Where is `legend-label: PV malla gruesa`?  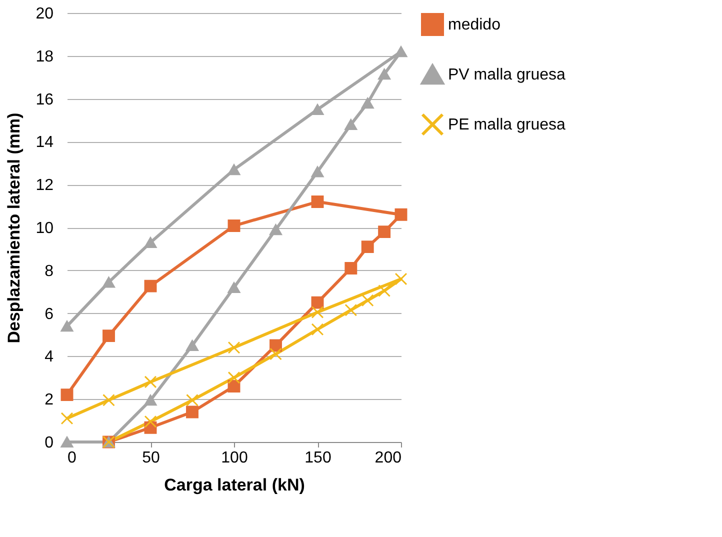 legend-label: PV malla gruesa is located at coordinates (507, 75).